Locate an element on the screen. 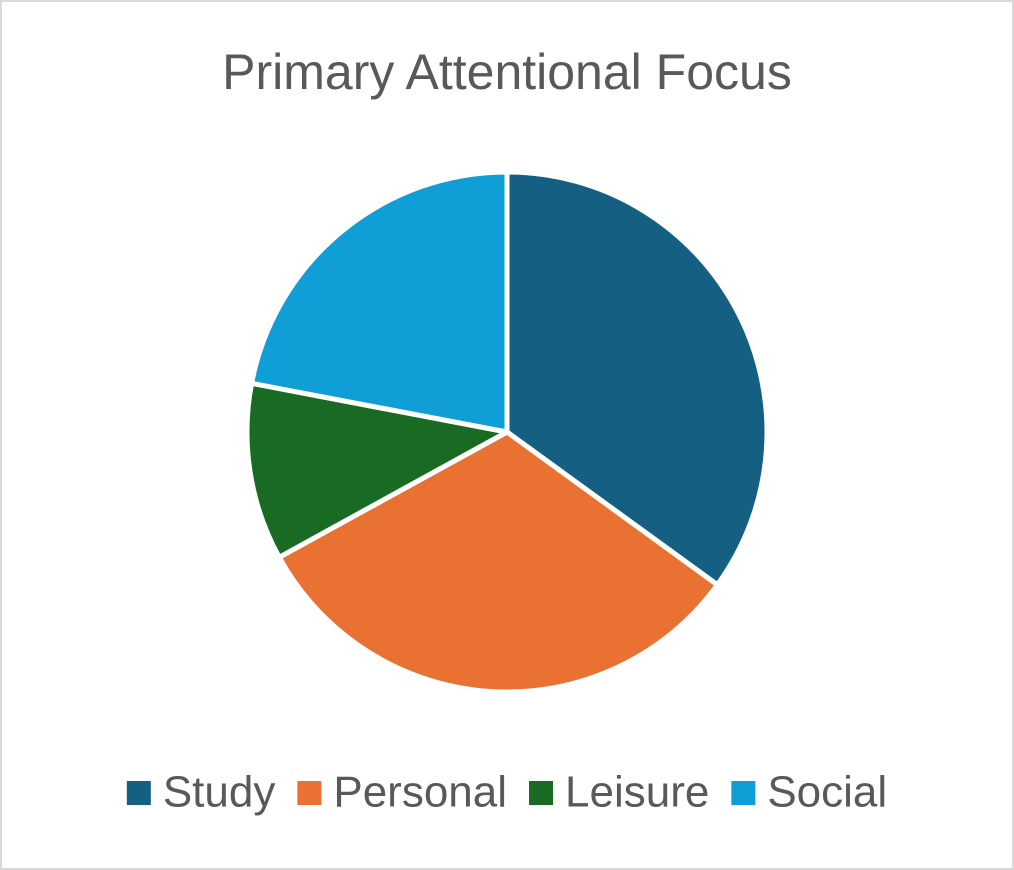 The height and width of the screenshot is (870, 1014). legend-label: Leisure is located at coordinates (637, 792).